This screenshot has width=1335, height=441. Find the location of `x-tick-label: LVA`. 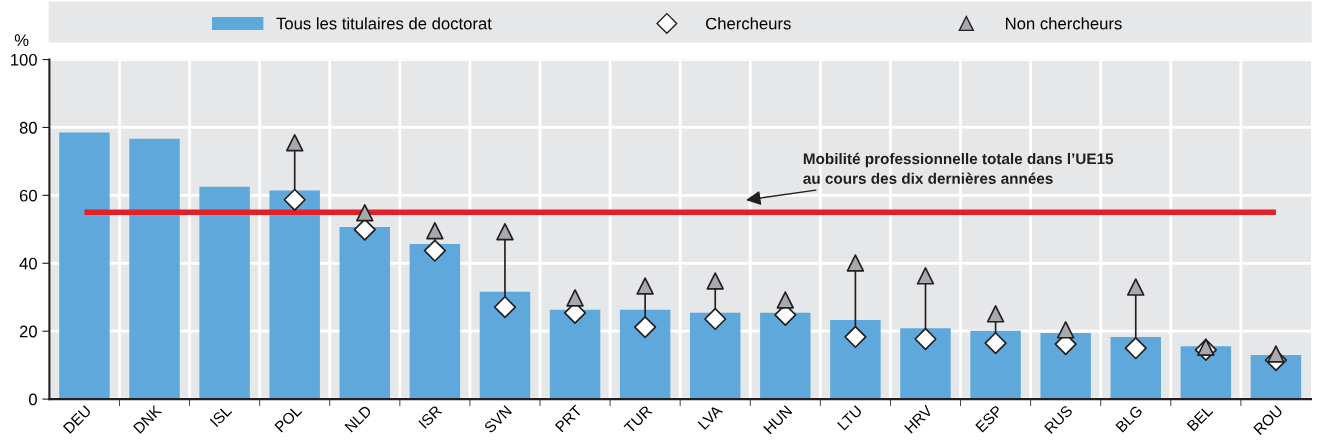

x-tick-label: LVA is located at coordinates (710, 417).